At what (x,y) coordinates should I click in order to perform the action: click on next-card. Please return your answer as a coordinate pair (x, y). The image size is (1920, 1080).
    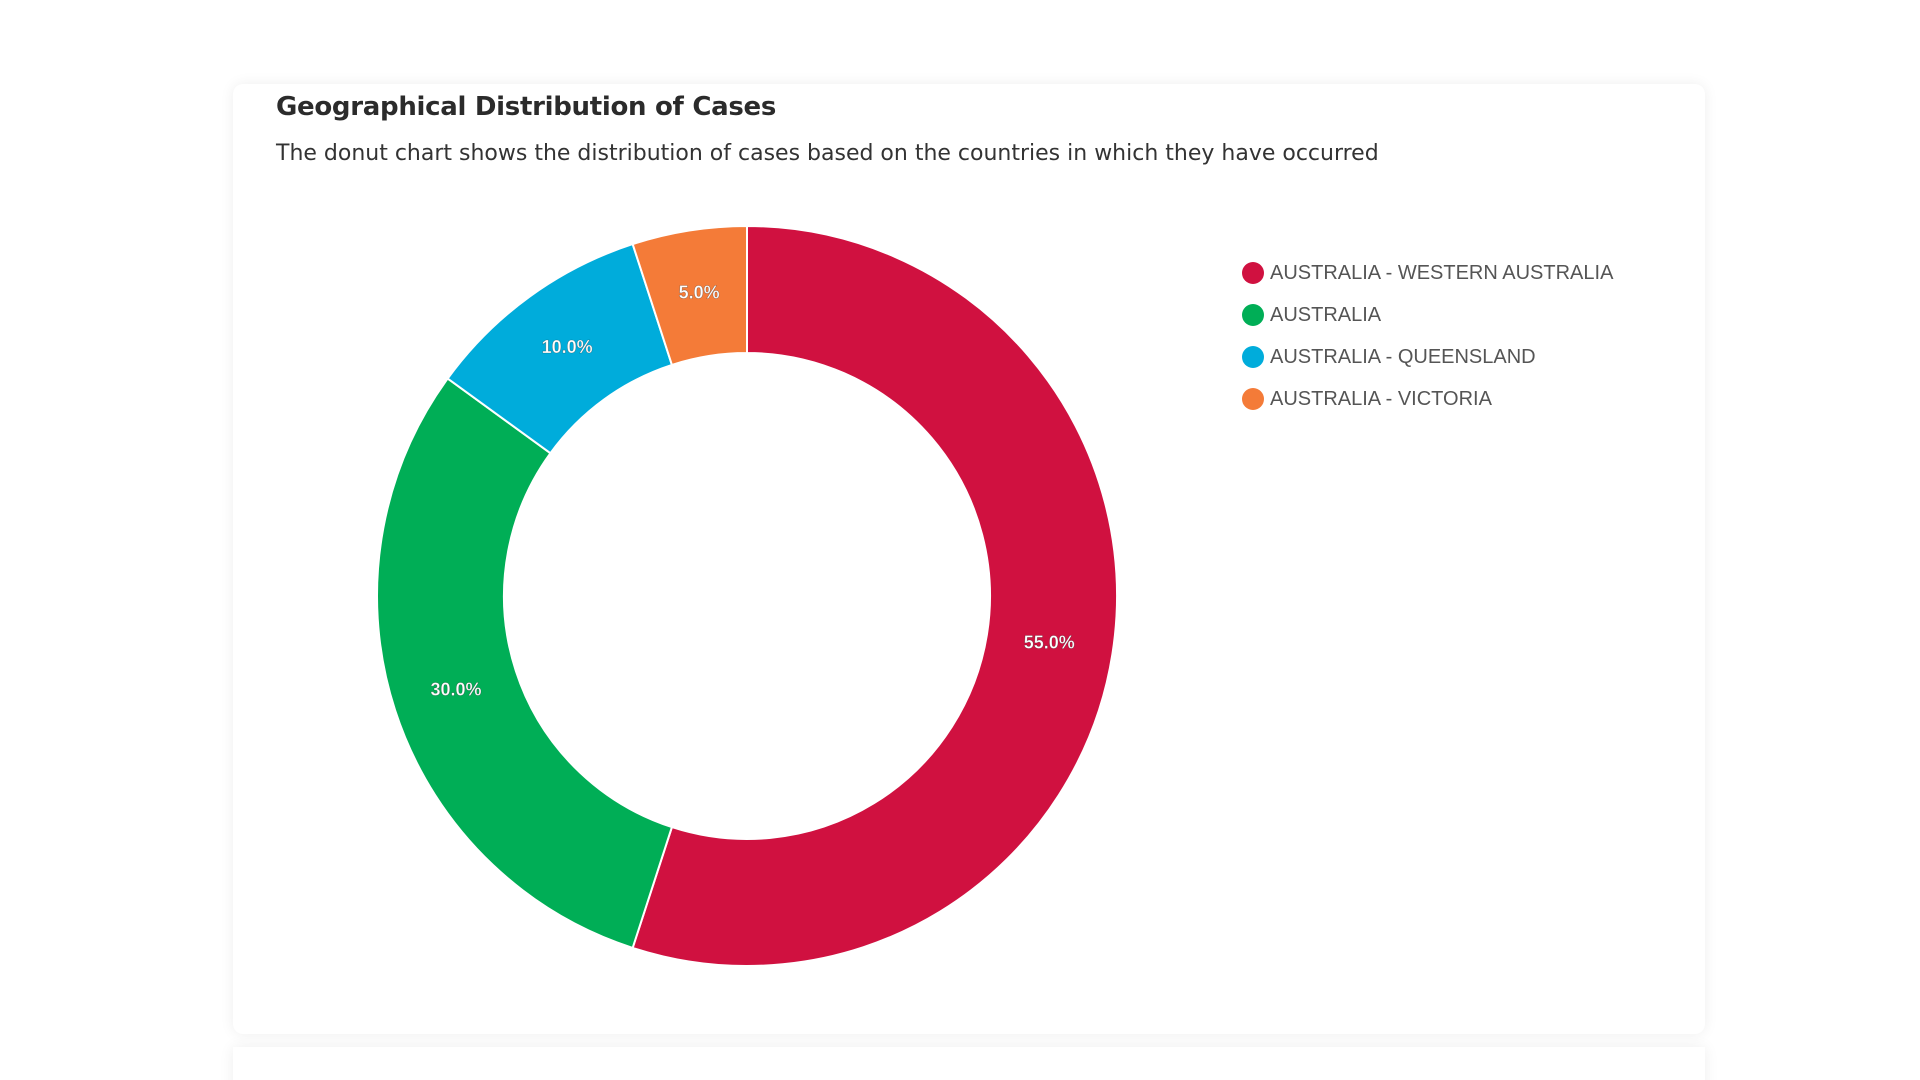
    Looking at the image, I should click on (969, 1063).